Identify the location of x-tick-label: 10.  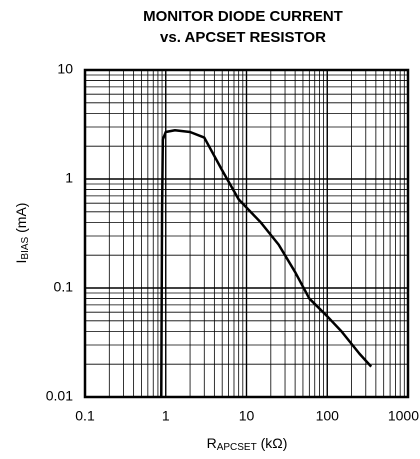
(247, 416).